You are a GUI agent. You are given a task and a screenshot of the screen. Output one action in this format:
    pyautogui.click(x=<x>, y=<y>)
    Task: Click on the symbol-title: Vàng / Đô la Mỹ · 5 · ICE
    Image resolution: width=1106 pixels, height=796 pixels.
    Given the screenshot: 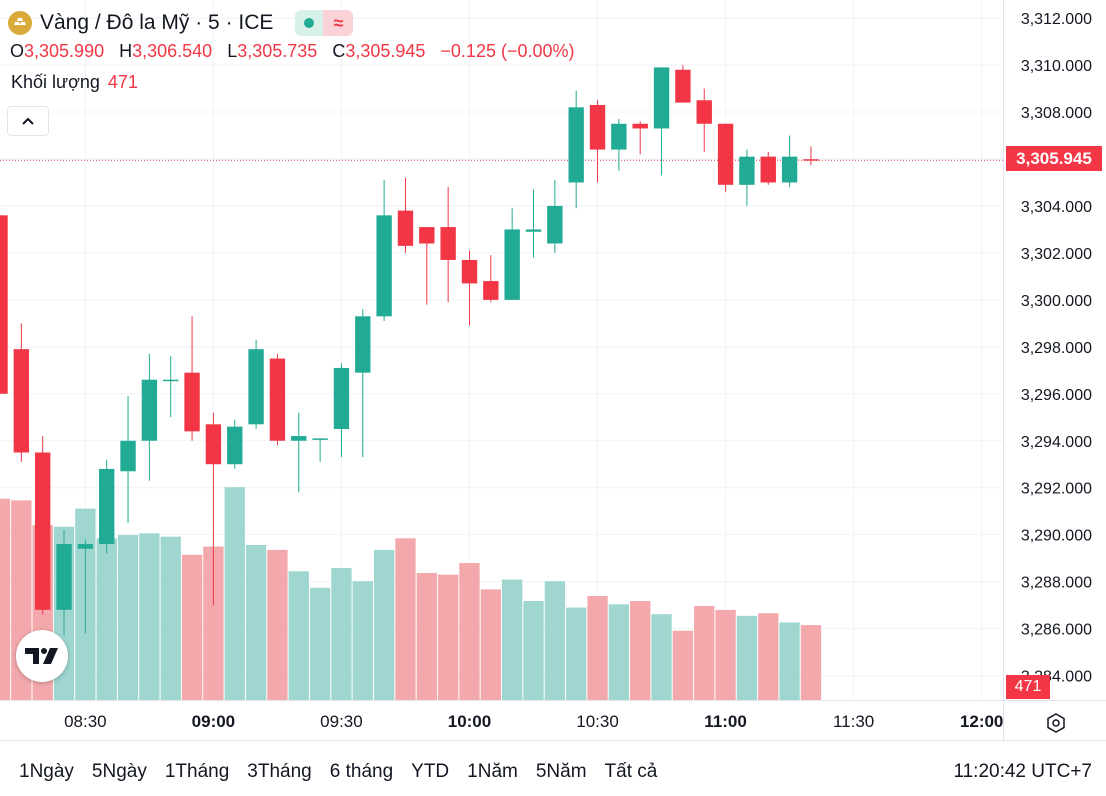 What is the action you would take?
    pyautogui.click(x=157, y=22)
    